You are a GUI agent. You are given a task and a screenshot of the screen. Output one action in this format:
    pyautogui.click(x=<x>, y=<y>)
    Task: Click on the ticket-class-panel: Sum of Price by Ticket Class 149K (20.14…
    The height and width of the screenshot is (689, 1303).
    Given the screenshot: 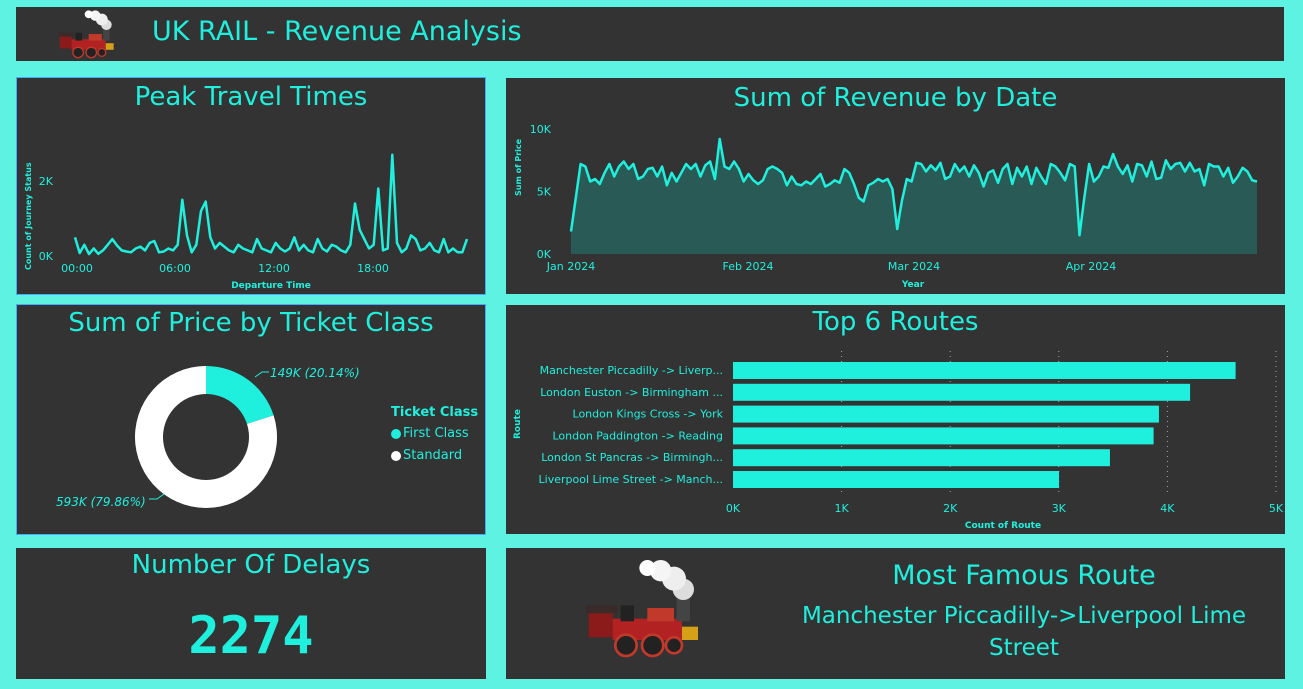 What is the action you would take?
    pyautogui.click(x=251, y=419)
    